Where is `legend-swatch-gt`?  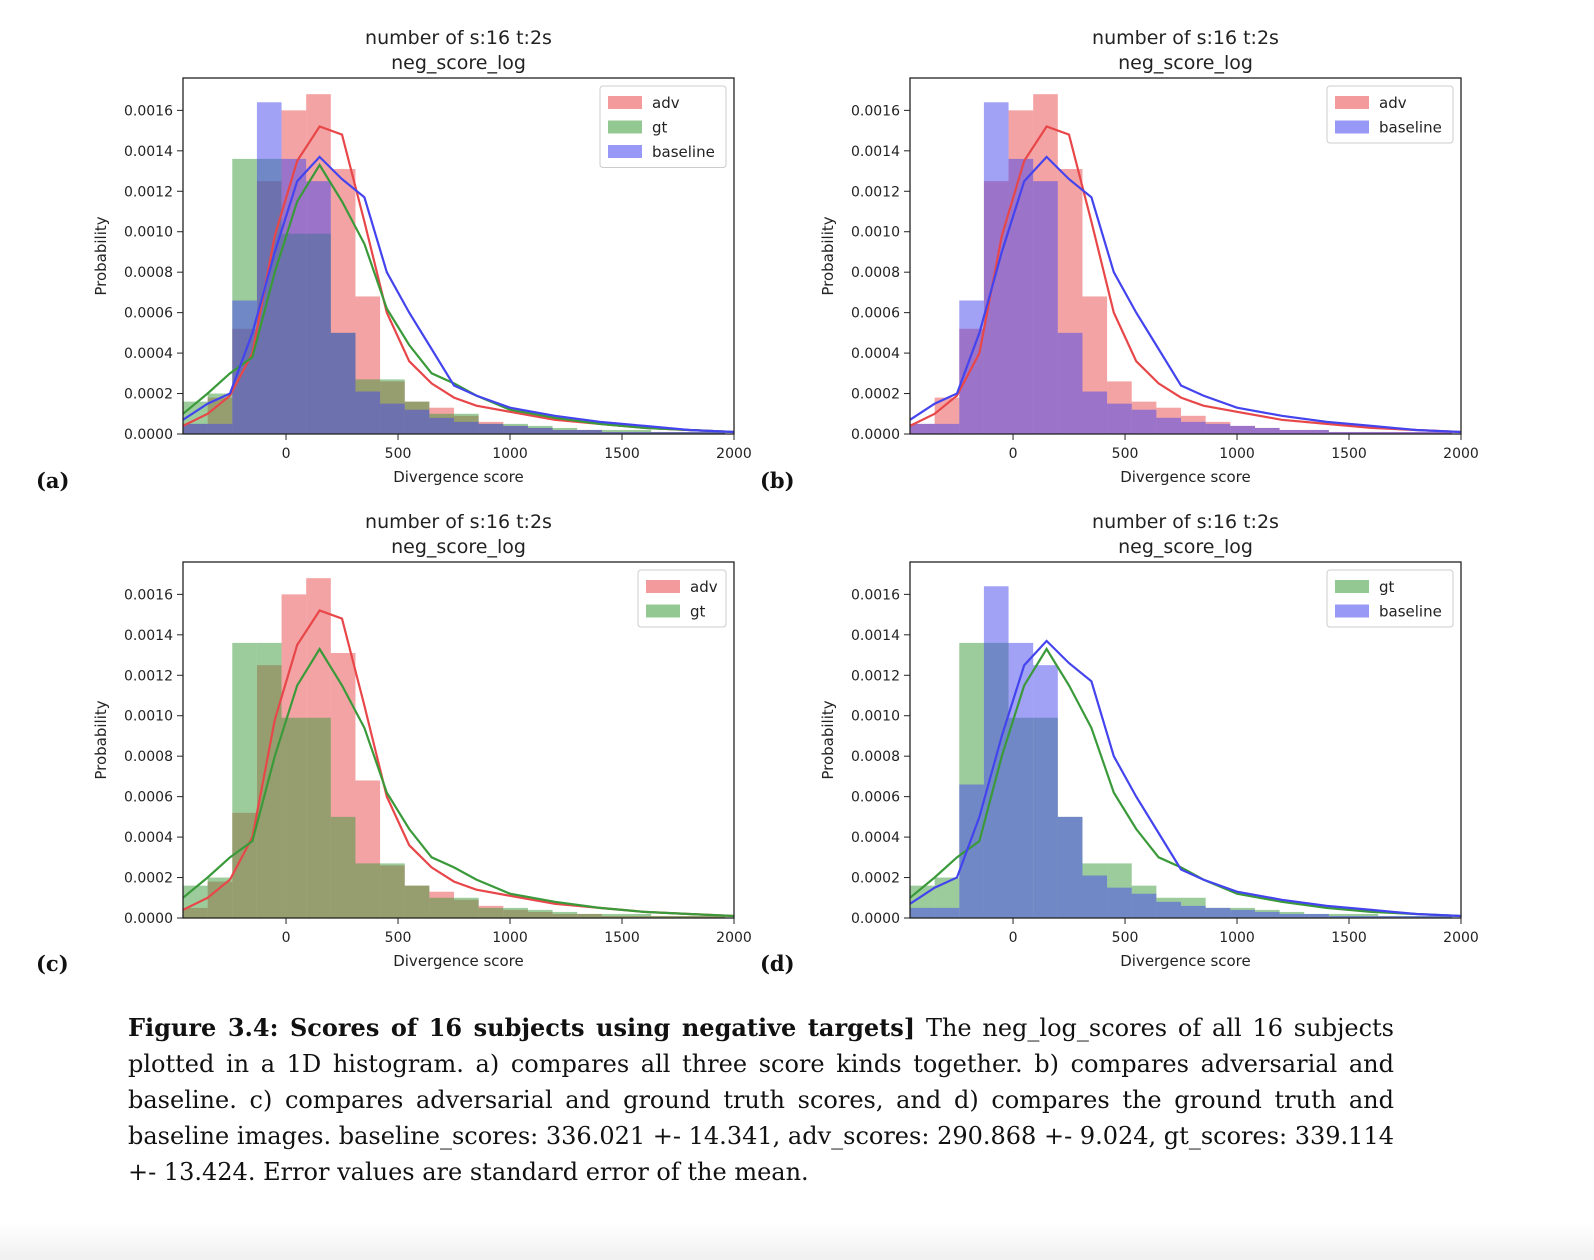 legend-swatch-gt is located at coordinates (663, 611).